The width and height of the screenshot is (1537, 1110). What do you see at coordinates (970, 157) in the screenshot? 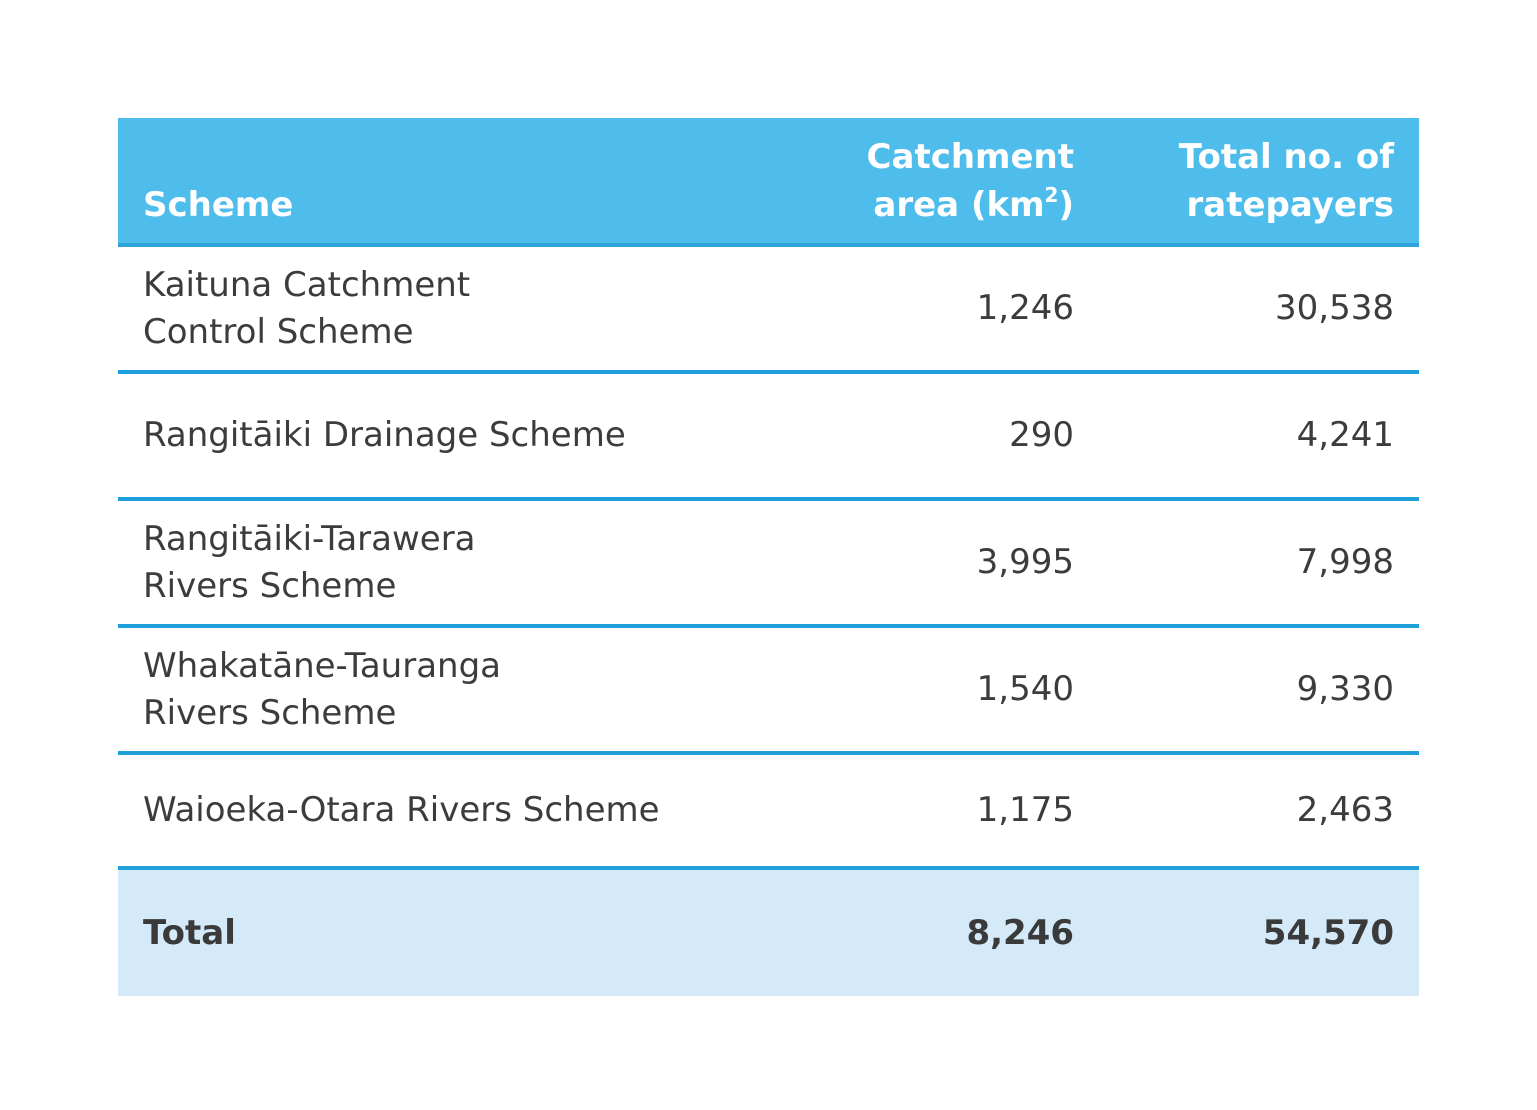
I see `header-area-line1: Catchment` at bounding box center [970, 157].